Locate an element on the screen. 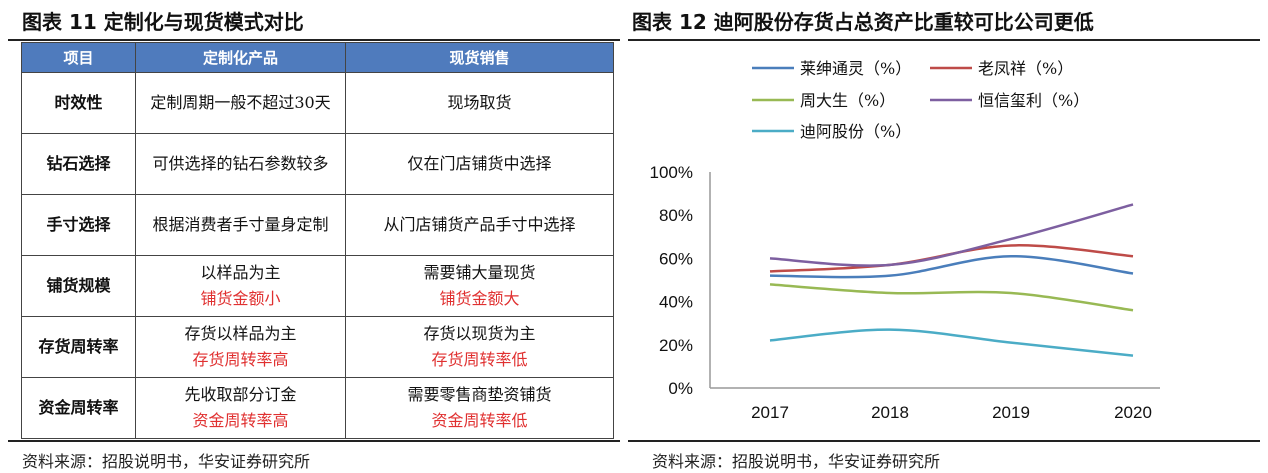 The width and height of the screenshot is (1268, 473). legend-label: 周大生（%） is located at coordinates (847, 100).